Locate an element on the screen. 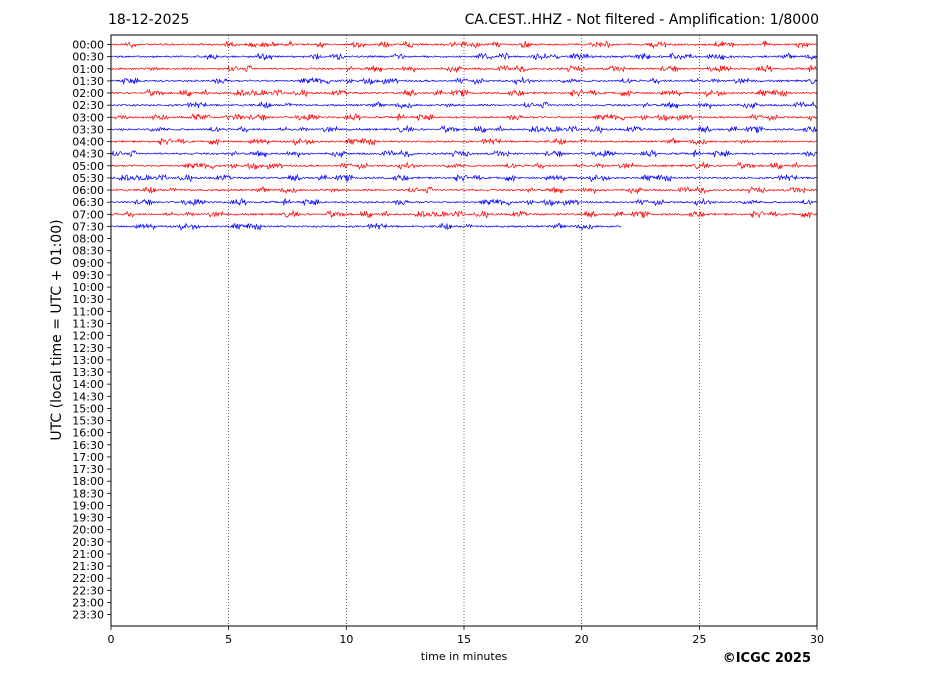  copyright-label: ©ICGC 2025 is located at coordinates (766, 658).